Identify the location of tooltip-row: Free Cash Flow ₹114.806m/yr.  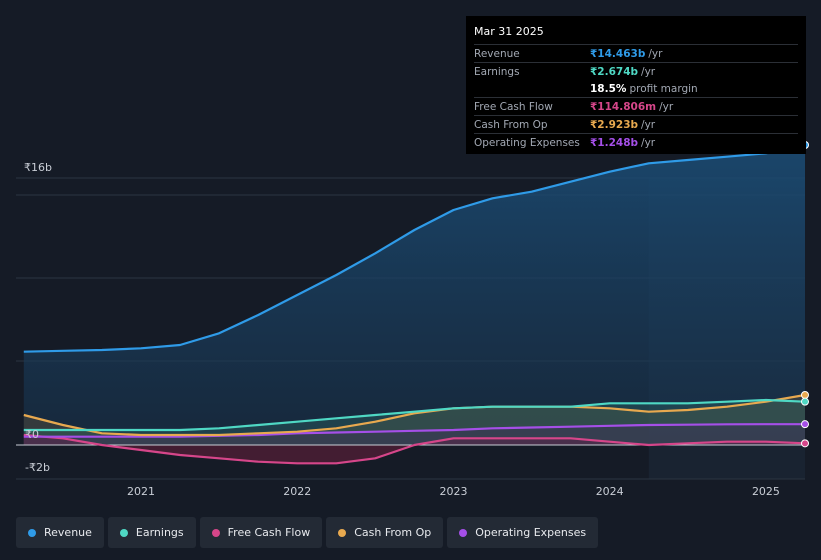
(636, 106).